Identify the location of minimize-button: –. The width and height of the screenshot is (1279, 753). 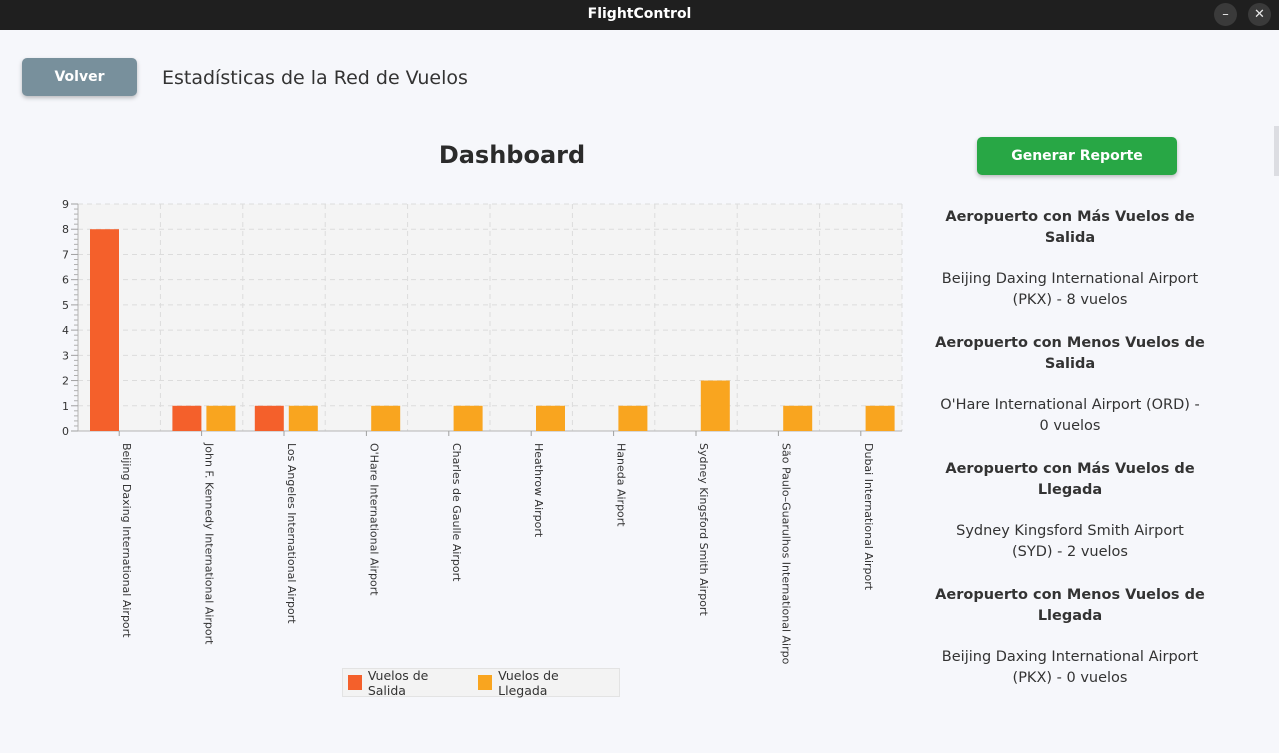
(1225, 14).